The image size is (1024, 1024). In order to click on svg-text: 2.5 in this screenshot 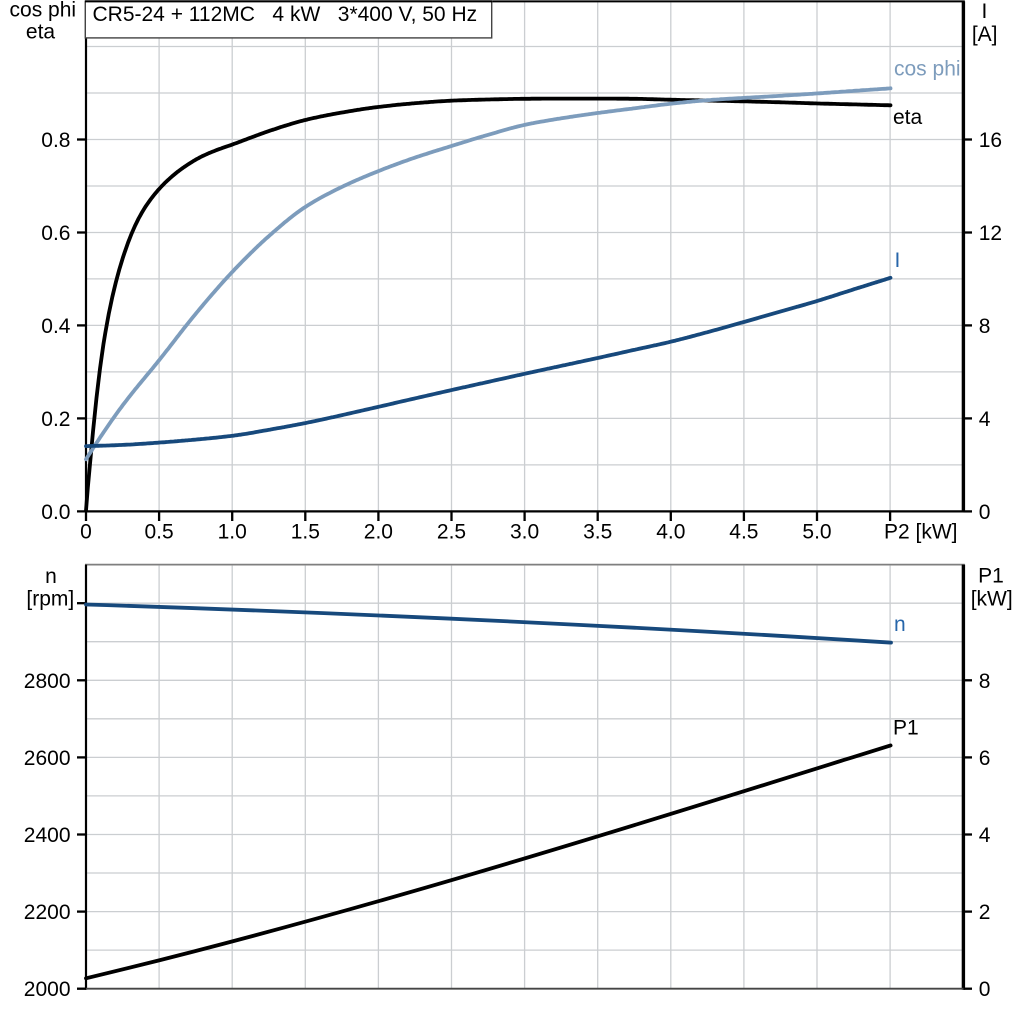, I will do `click(451, 532)`.